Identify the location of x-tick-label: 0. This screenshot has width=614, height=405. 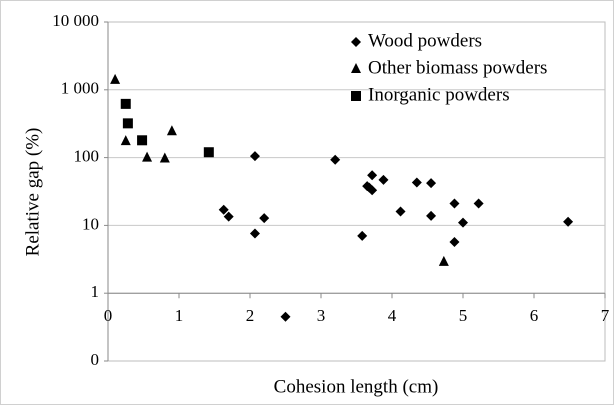
(108, 315).